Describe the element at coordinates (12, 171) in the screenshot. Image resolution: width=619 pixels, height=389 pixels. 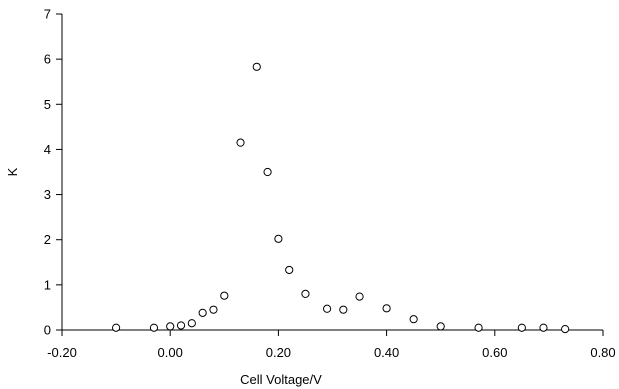
I see `y-axis-title: K` at that location.